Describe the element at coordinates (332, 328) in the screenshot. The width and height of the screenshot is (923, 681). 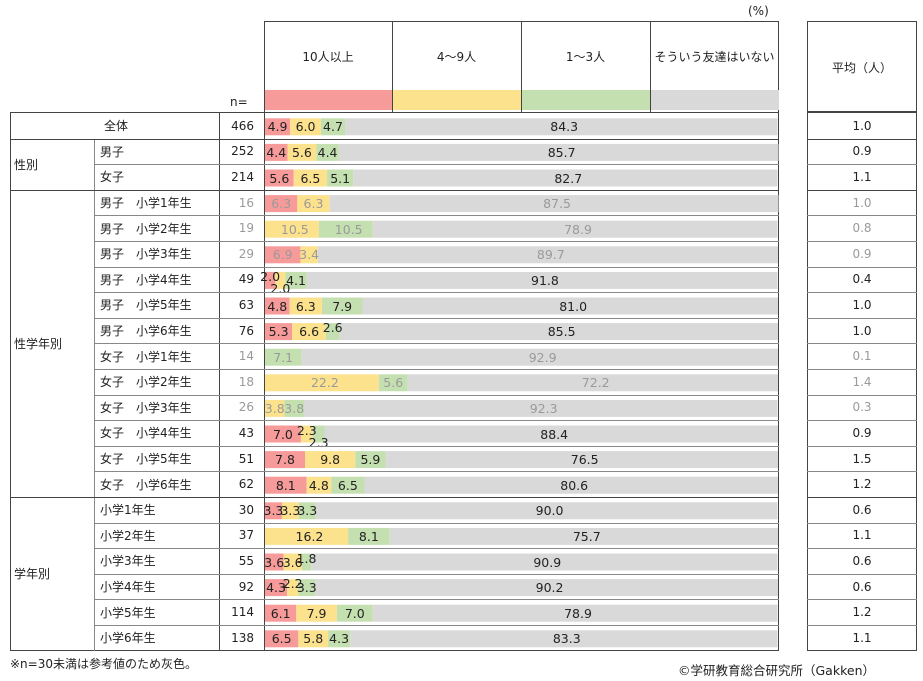
I see `data-label: 2.6` at that location.